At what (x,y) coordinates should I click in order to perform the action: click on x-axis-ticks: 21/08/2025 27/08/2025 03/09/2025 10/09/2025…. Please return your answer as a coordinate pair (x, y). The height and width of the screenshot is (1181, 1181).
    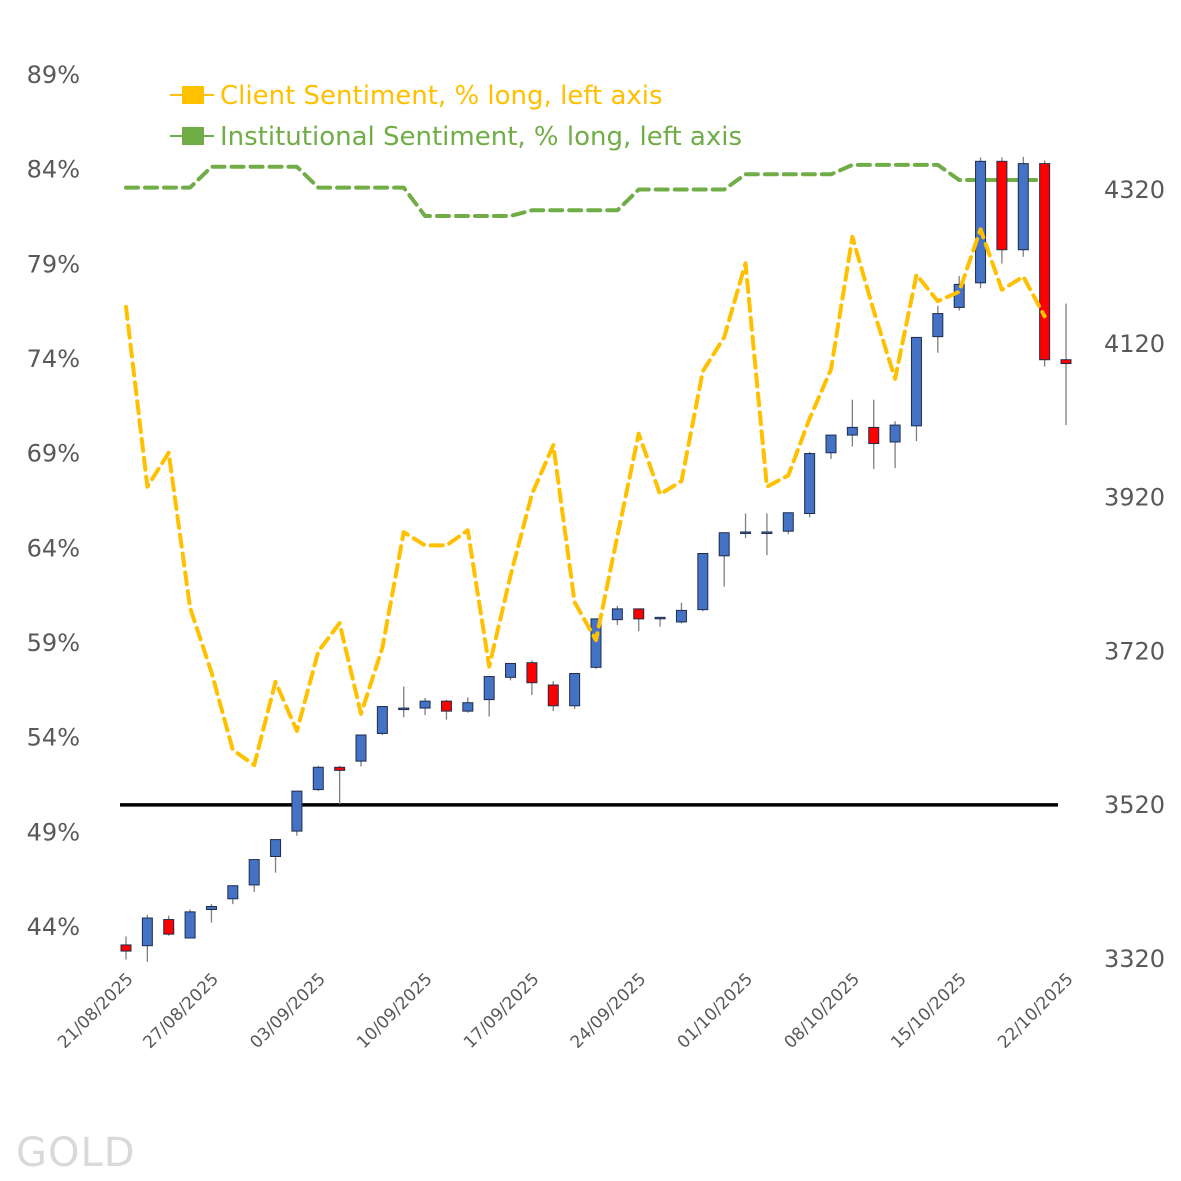
    Looking at the image, I should click on (565, 1010).